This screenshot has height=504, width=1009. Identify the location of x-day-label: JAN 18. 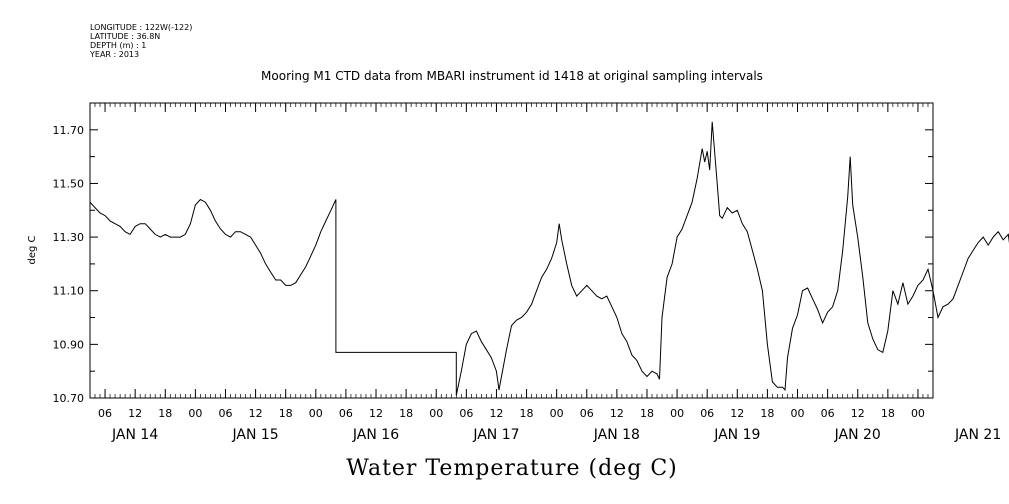
(616, 435).